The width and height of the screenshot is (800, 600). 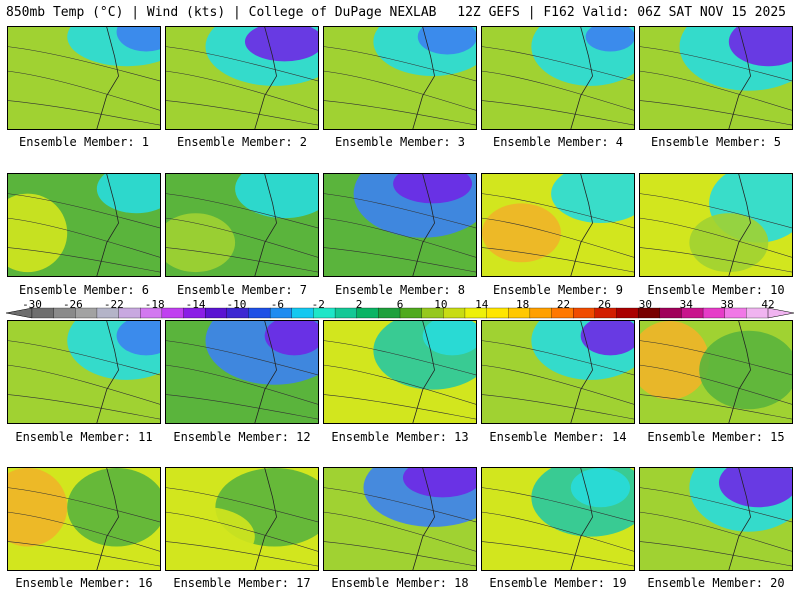 What do you see at coordinates (563, 304) in the screenshot?
I see `colorbar-tick-label: 22` at bounding box center [563, 304].